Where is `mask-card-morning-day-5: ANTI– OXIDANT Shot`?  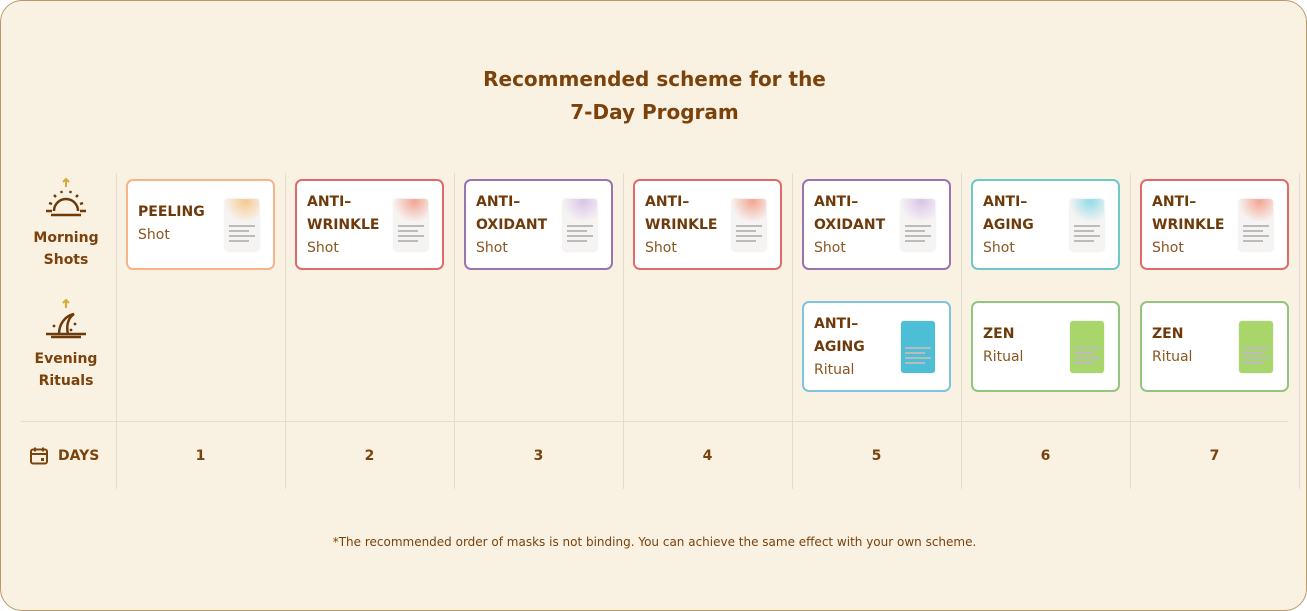 mask-card-morning-day-5: ANTI– OXIDANT Shot is located at coordinates (876, 224).